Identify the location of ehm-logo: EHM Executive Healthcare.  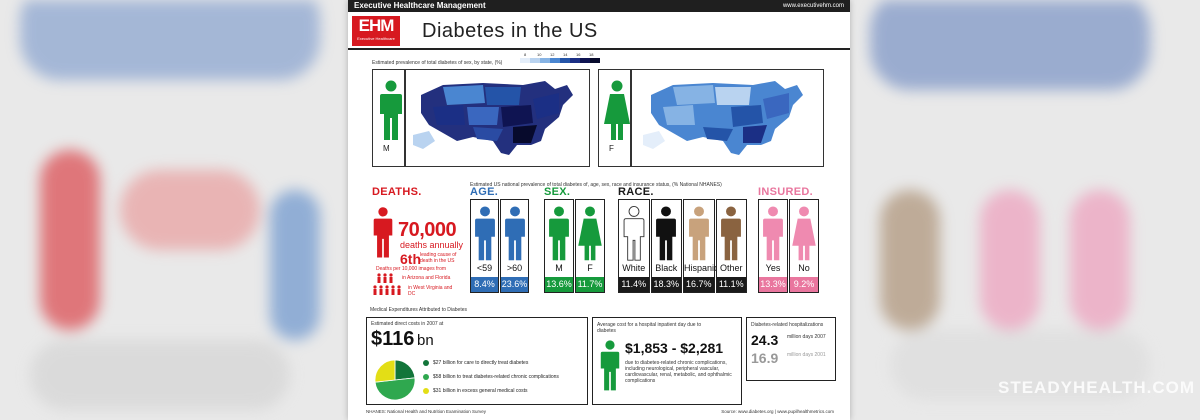
(376, 31).